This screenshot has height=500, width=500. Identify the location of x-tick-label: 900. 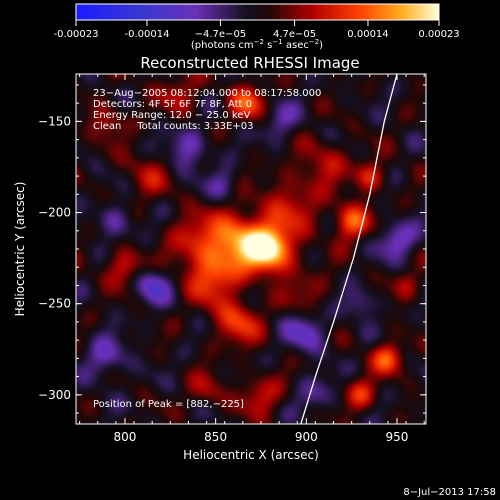
(306, 437).